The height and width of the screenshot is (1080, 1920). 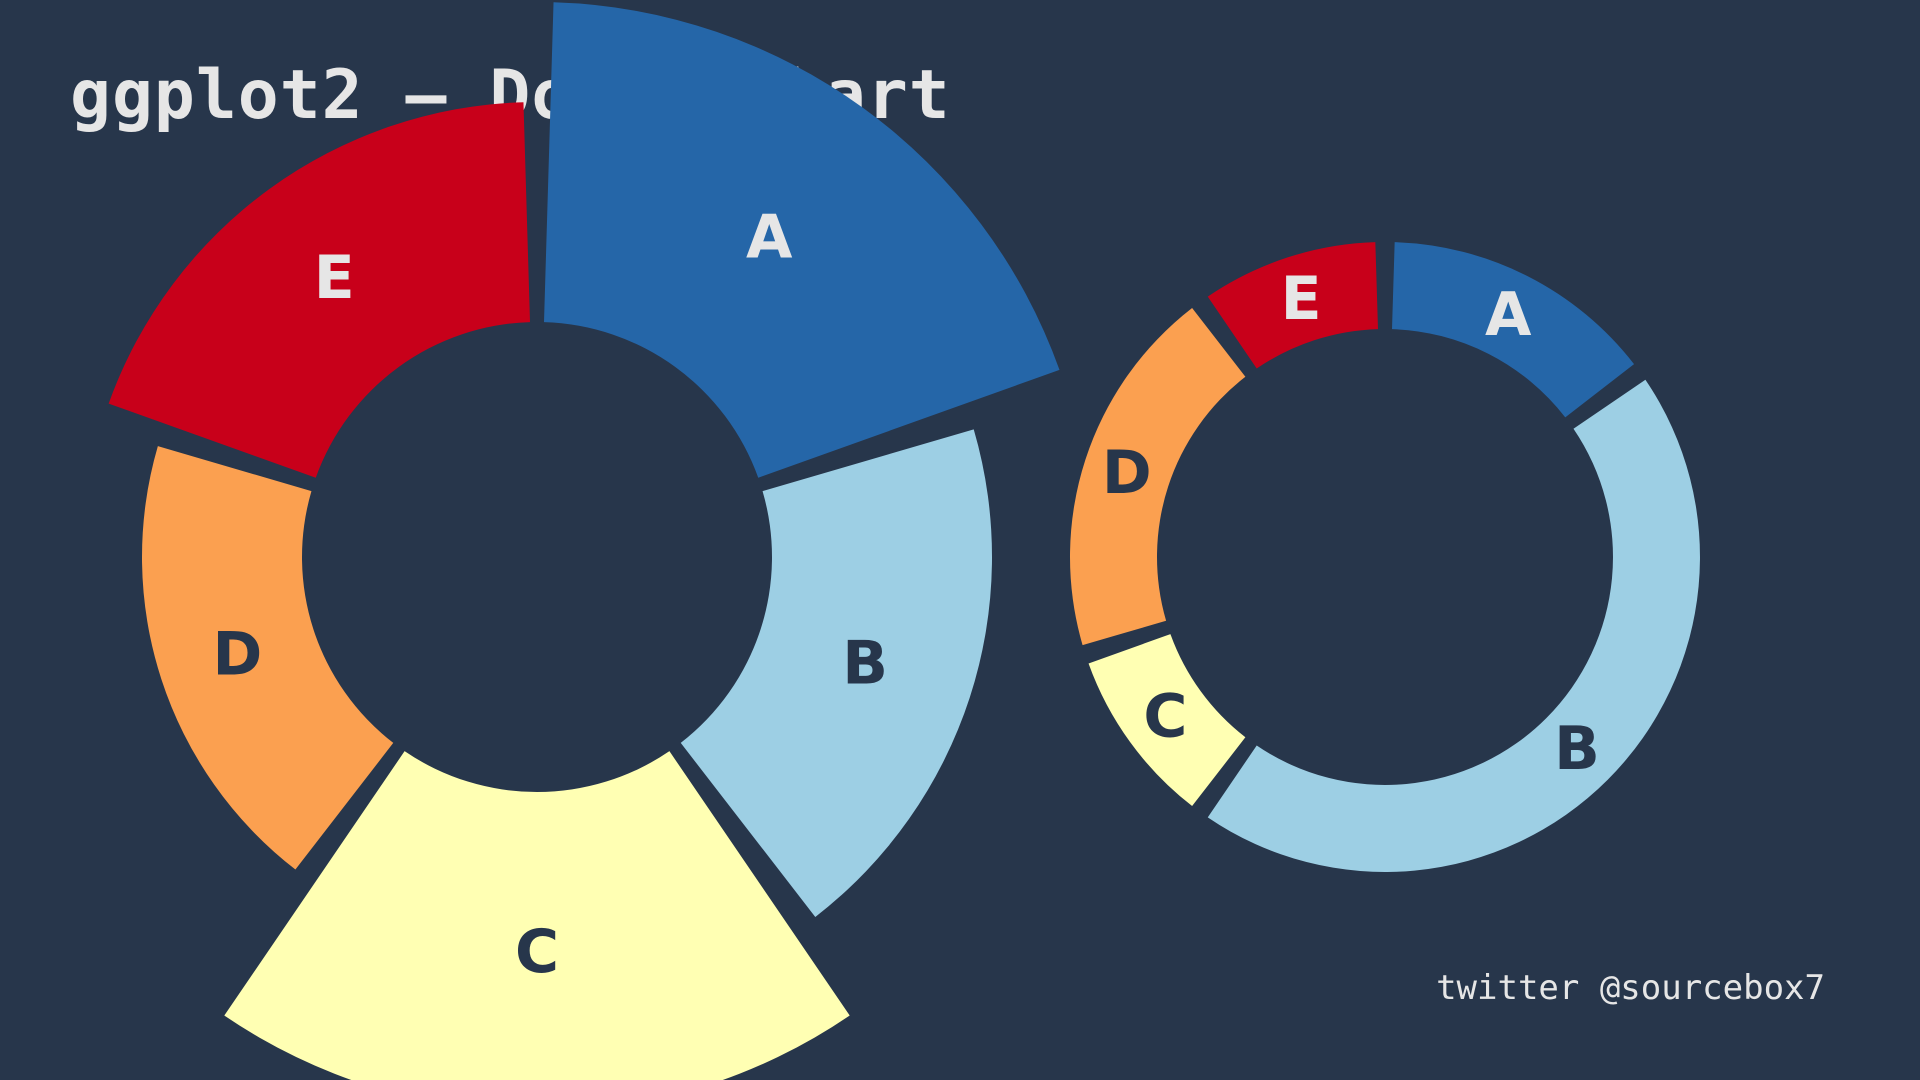 I want to click on credit-text: twitter @sourcebox7, so click(x=1630, y=988).